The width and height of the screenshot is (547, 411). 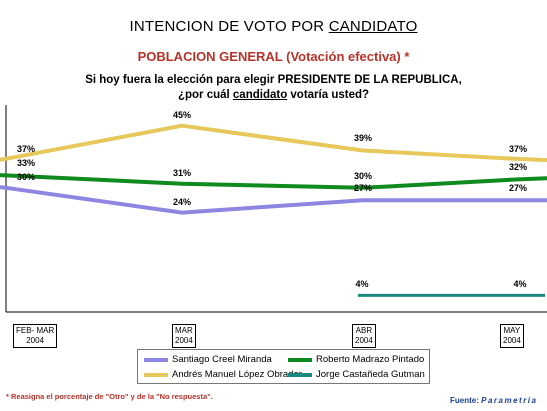 What do you see at coordinates (182, 173) in the screenshot?
I see `data-label-madrazo-1: 31%` at bounding box center [182, 173].